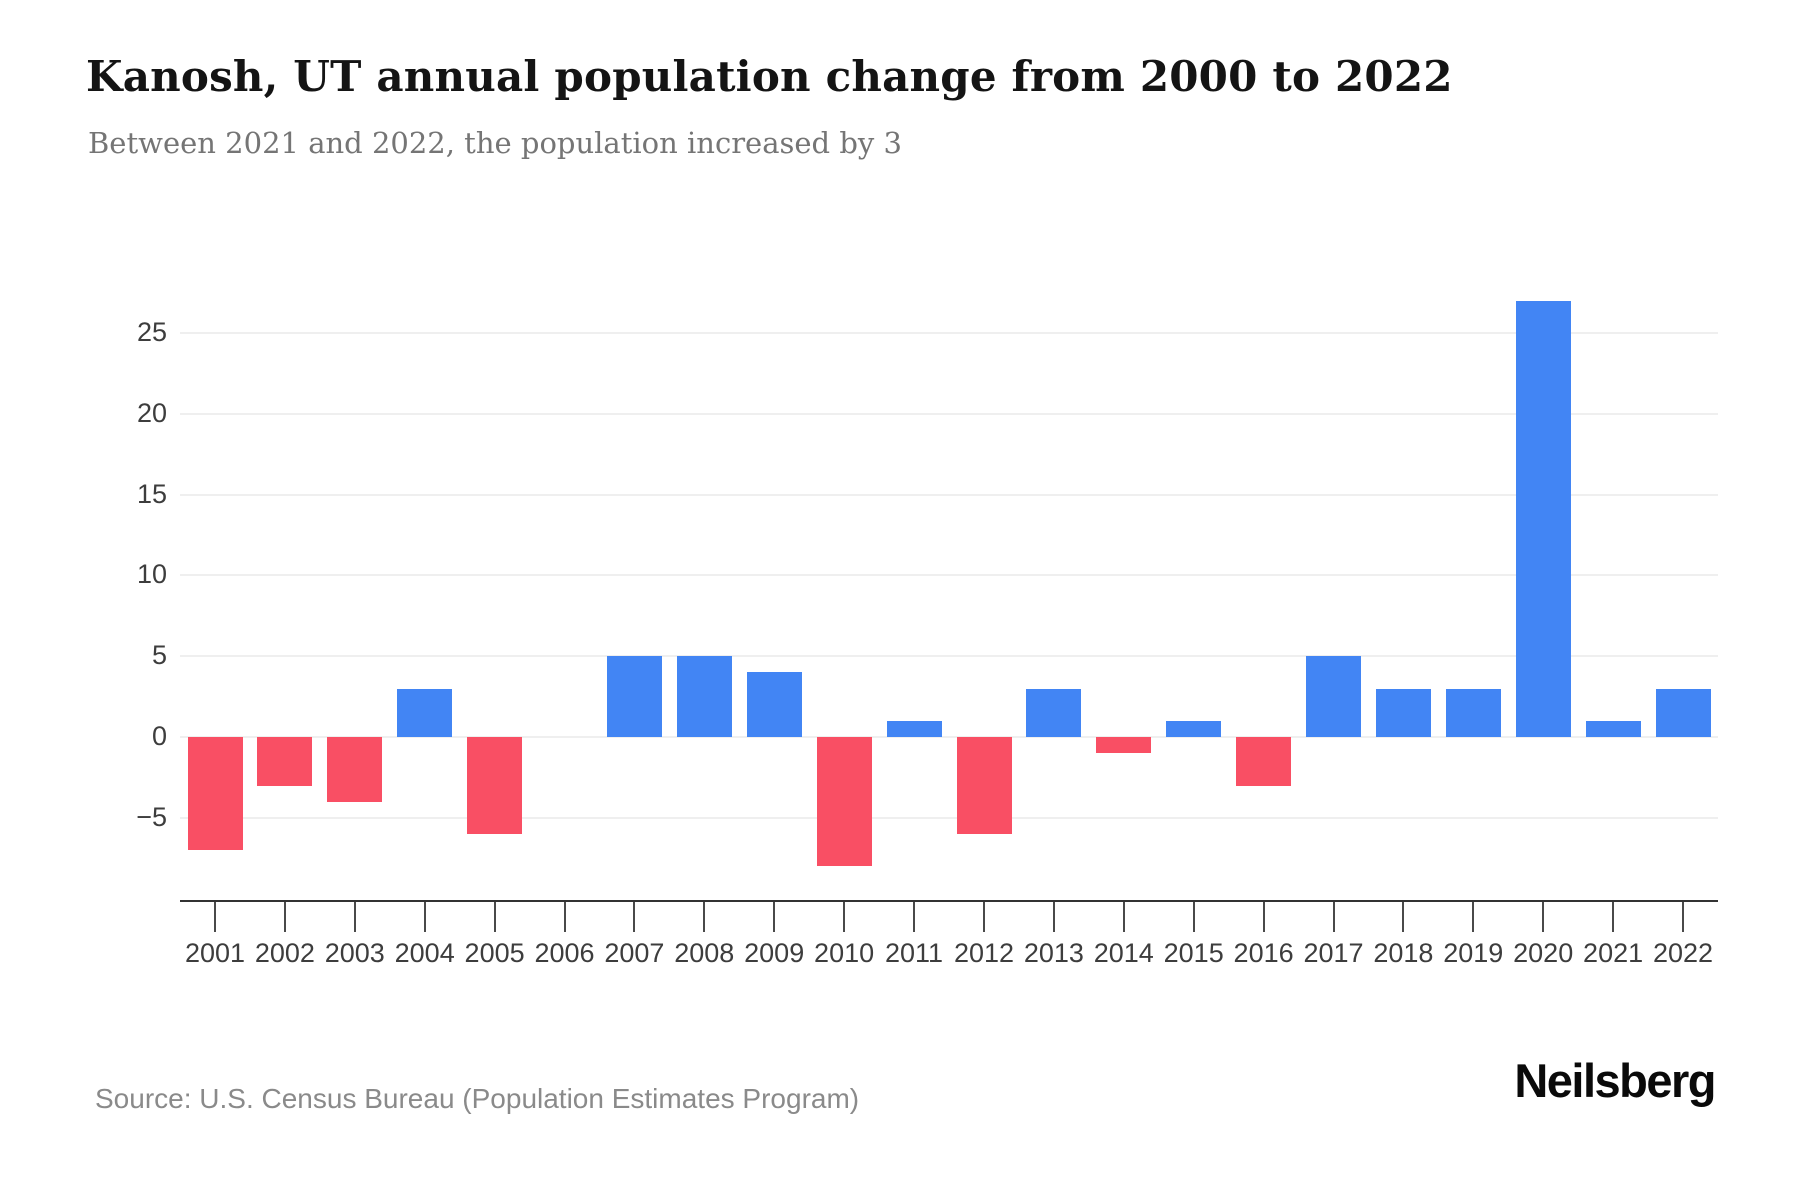  Describe the element at coordinates (1613, 917) in the screenshot. I see `x-tick-2021` at that location.